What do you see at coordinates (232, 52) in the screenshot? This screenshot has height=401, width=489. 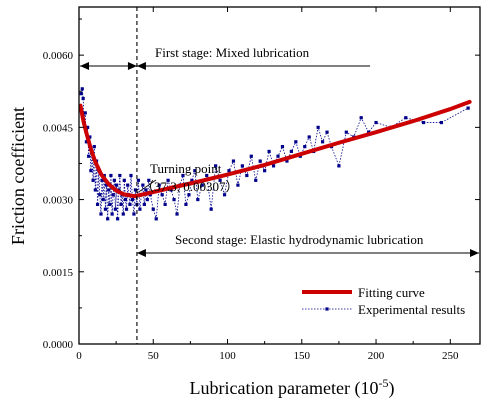 I see `stage1-label: First stage: Mixed lubrication` at bounding box center [232, 52].